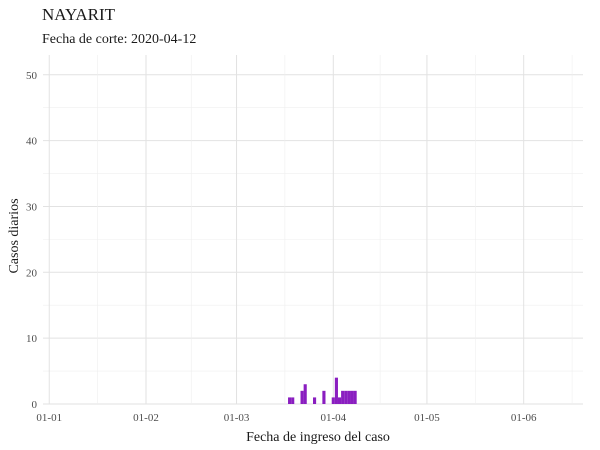  I want to click on chart-subtitle: Fecha de corte: 2020-04-12, so click(119, 39).